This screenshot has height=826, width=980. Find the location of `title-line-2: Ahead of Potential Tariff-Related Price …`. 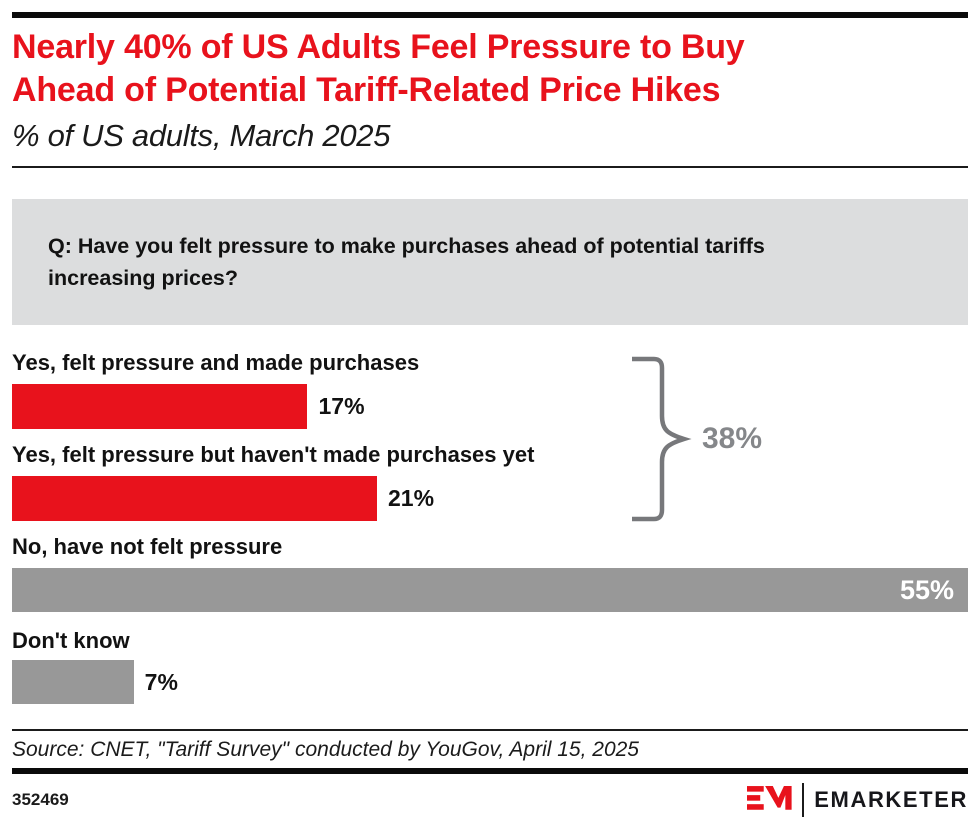

title-line-2: Ahead of Potential Tariff-Related Price … is located at coordinates (366, 89).